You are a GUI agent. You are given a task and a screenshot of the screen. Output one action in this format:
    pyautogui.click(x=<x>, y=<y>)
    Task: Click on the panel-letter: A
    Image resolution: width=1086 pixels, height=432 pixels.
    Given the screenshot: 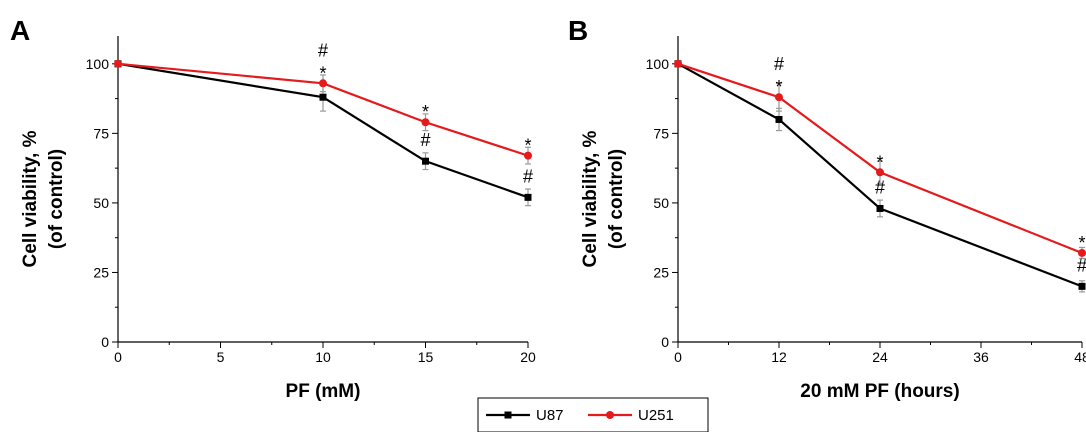 What is the action you would take?
    pyautogui.click(x=20, y=30)
    